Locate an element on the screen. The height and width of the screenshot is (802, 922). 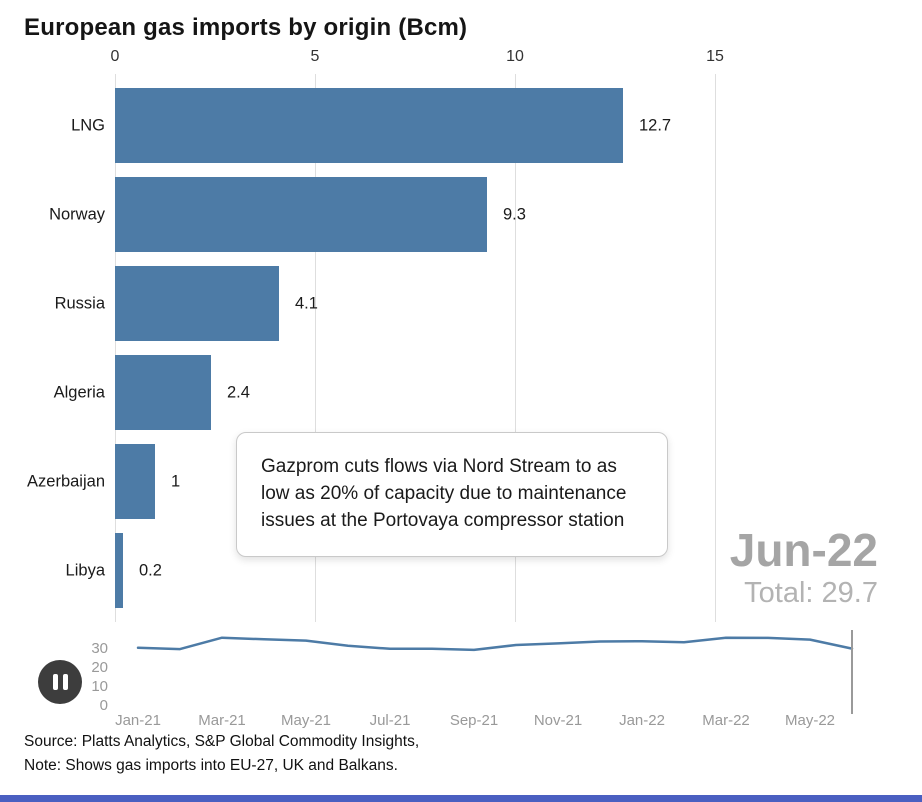
timeline-y-tick: 0 is located at coordinates (103, 705).